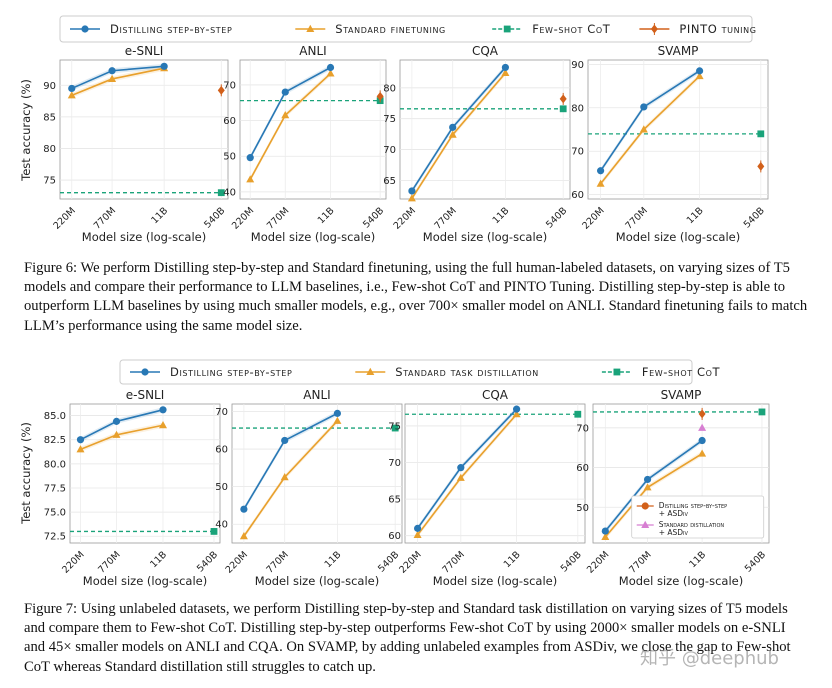 This screenshot has height=688, width=832. Describe the element at coordinates (394, 500) in the screenshot. I see `y-tick-label: 65` at that location.